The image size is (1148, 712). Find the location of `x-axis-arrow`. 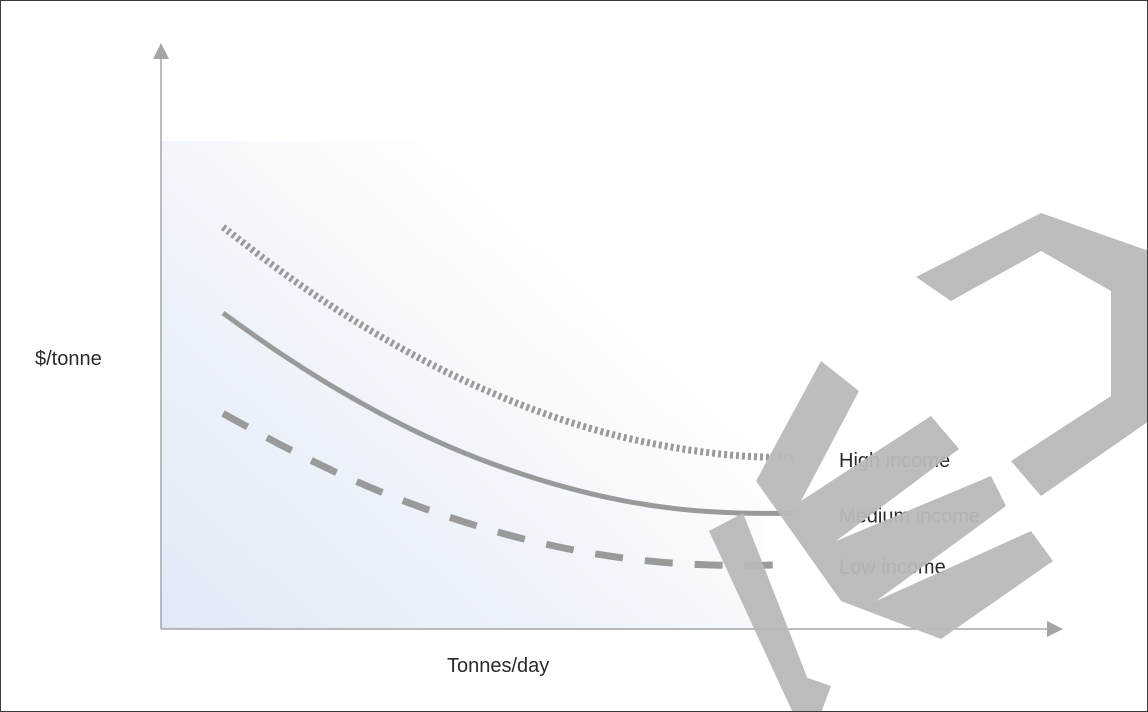

x-axis-arrow is located at coordinates (1055, 629).